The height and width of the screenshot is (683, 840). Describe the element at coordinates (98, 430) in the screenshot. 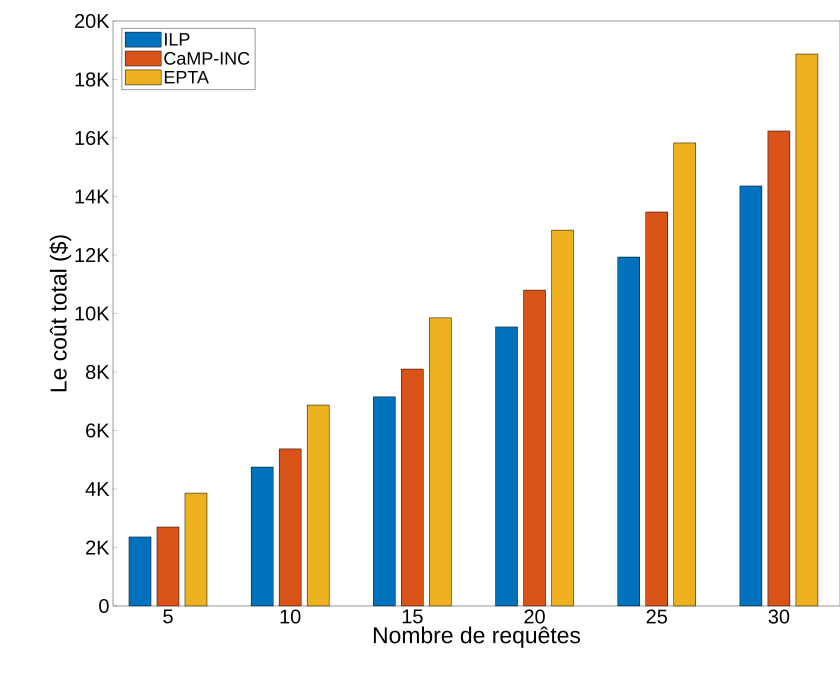

I see `y-tick-label: 6K` at that location.